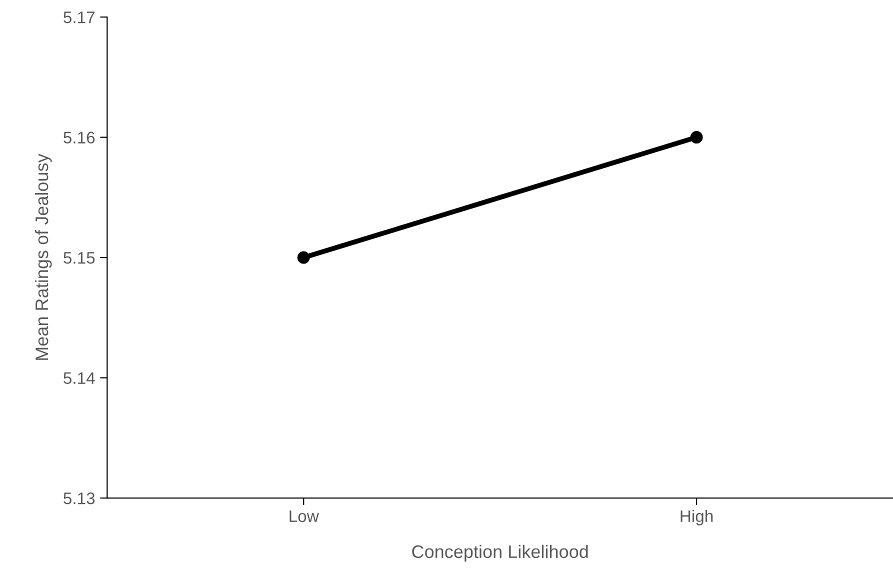 This screenshot has height=588, width=893. What do you see at coordinates (79, 378) in the screenshot?
I see `y-tick-label: 5.14` at bounding box center [79, 378].